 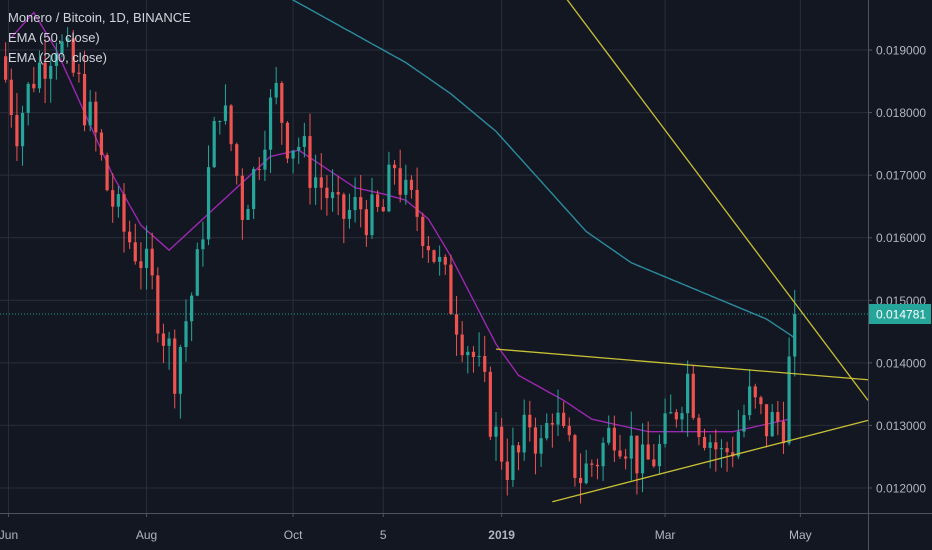 I want to click on y-tick-label-7: 0.012000, so click(x=901, y=488).